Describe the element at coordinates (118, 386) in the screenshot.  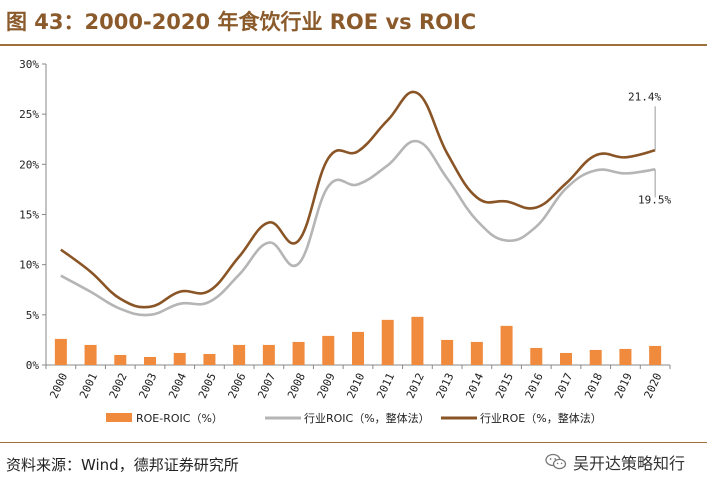
I see `x-tick-label: 2002` at that location.